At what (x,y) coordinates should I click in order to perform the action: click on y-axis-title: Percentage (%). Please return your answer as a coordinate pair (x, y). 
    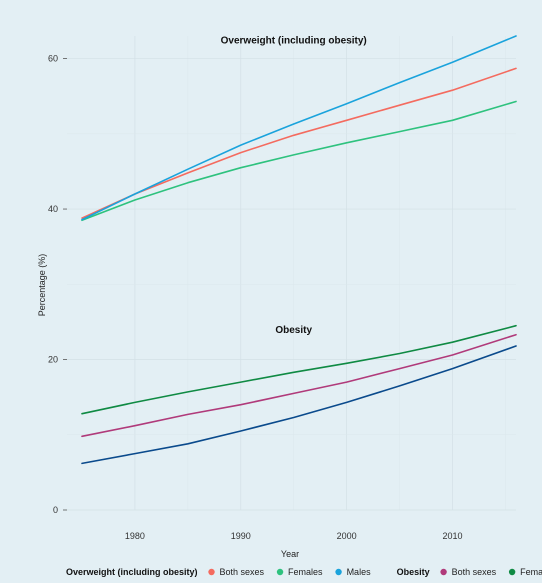
    Looking at the image, I should click on (42, 285).